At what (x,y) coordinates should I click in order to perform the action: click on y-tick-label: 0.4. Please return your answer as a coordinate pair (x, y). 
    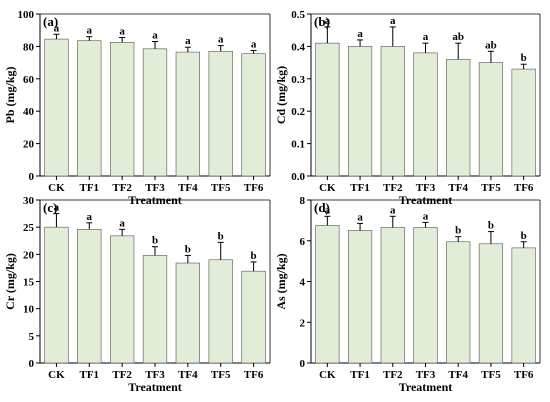
    Looking at the image, I should click on (298, 47).